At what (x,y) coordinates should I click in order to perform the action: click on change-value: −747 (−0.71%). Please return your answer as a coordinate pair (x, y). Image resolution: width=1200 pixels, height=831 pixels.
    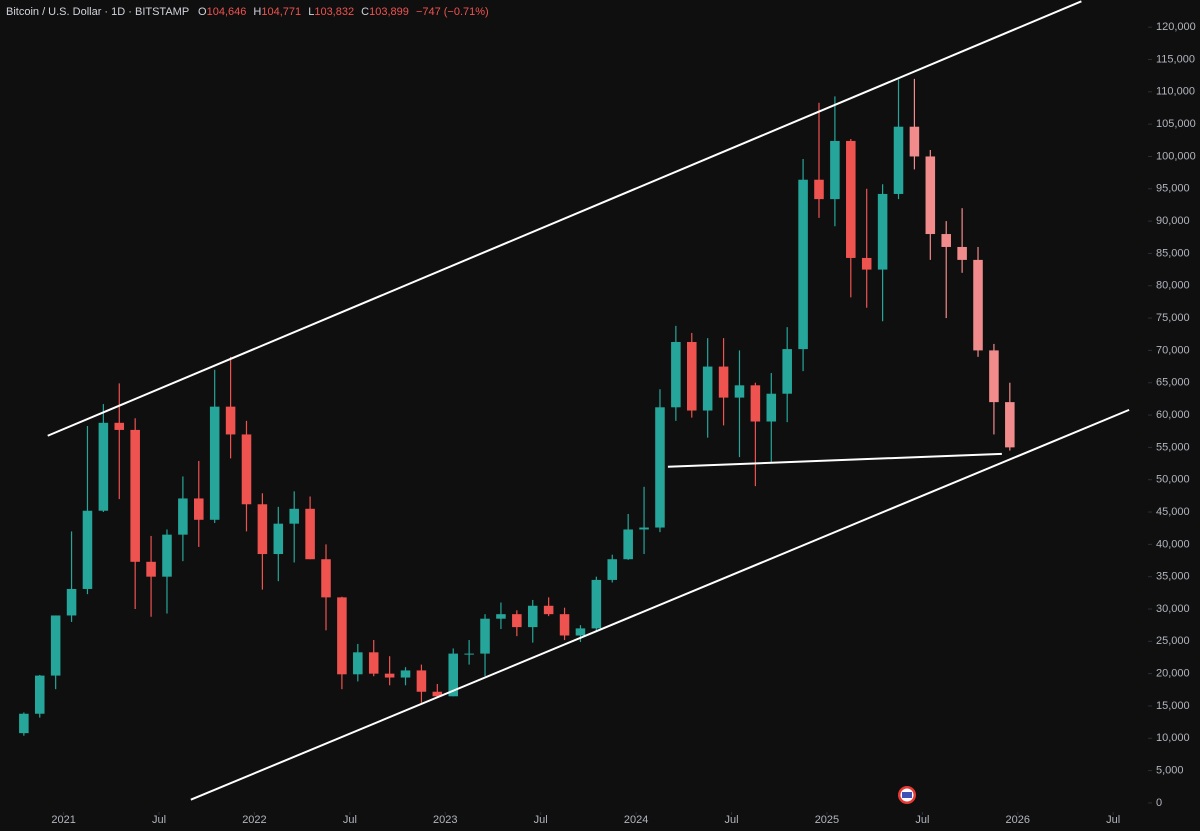
    Looking at the image, I should click on (452, 12).